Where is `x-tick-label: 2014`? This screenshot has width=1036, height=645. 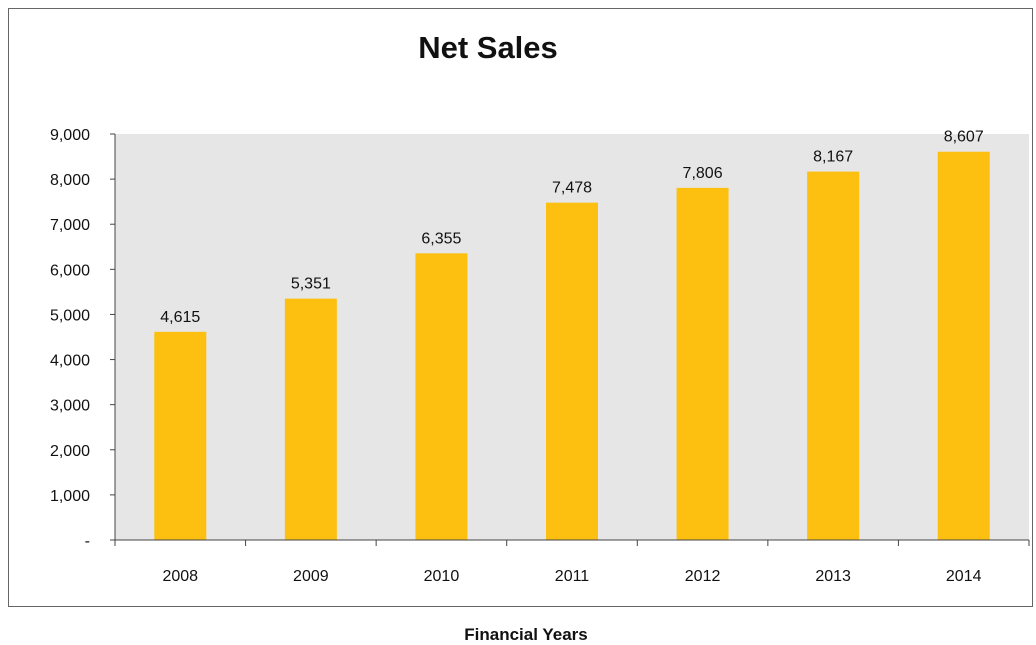 x-tick-label: 2014 is located at coordinates (964, 576).